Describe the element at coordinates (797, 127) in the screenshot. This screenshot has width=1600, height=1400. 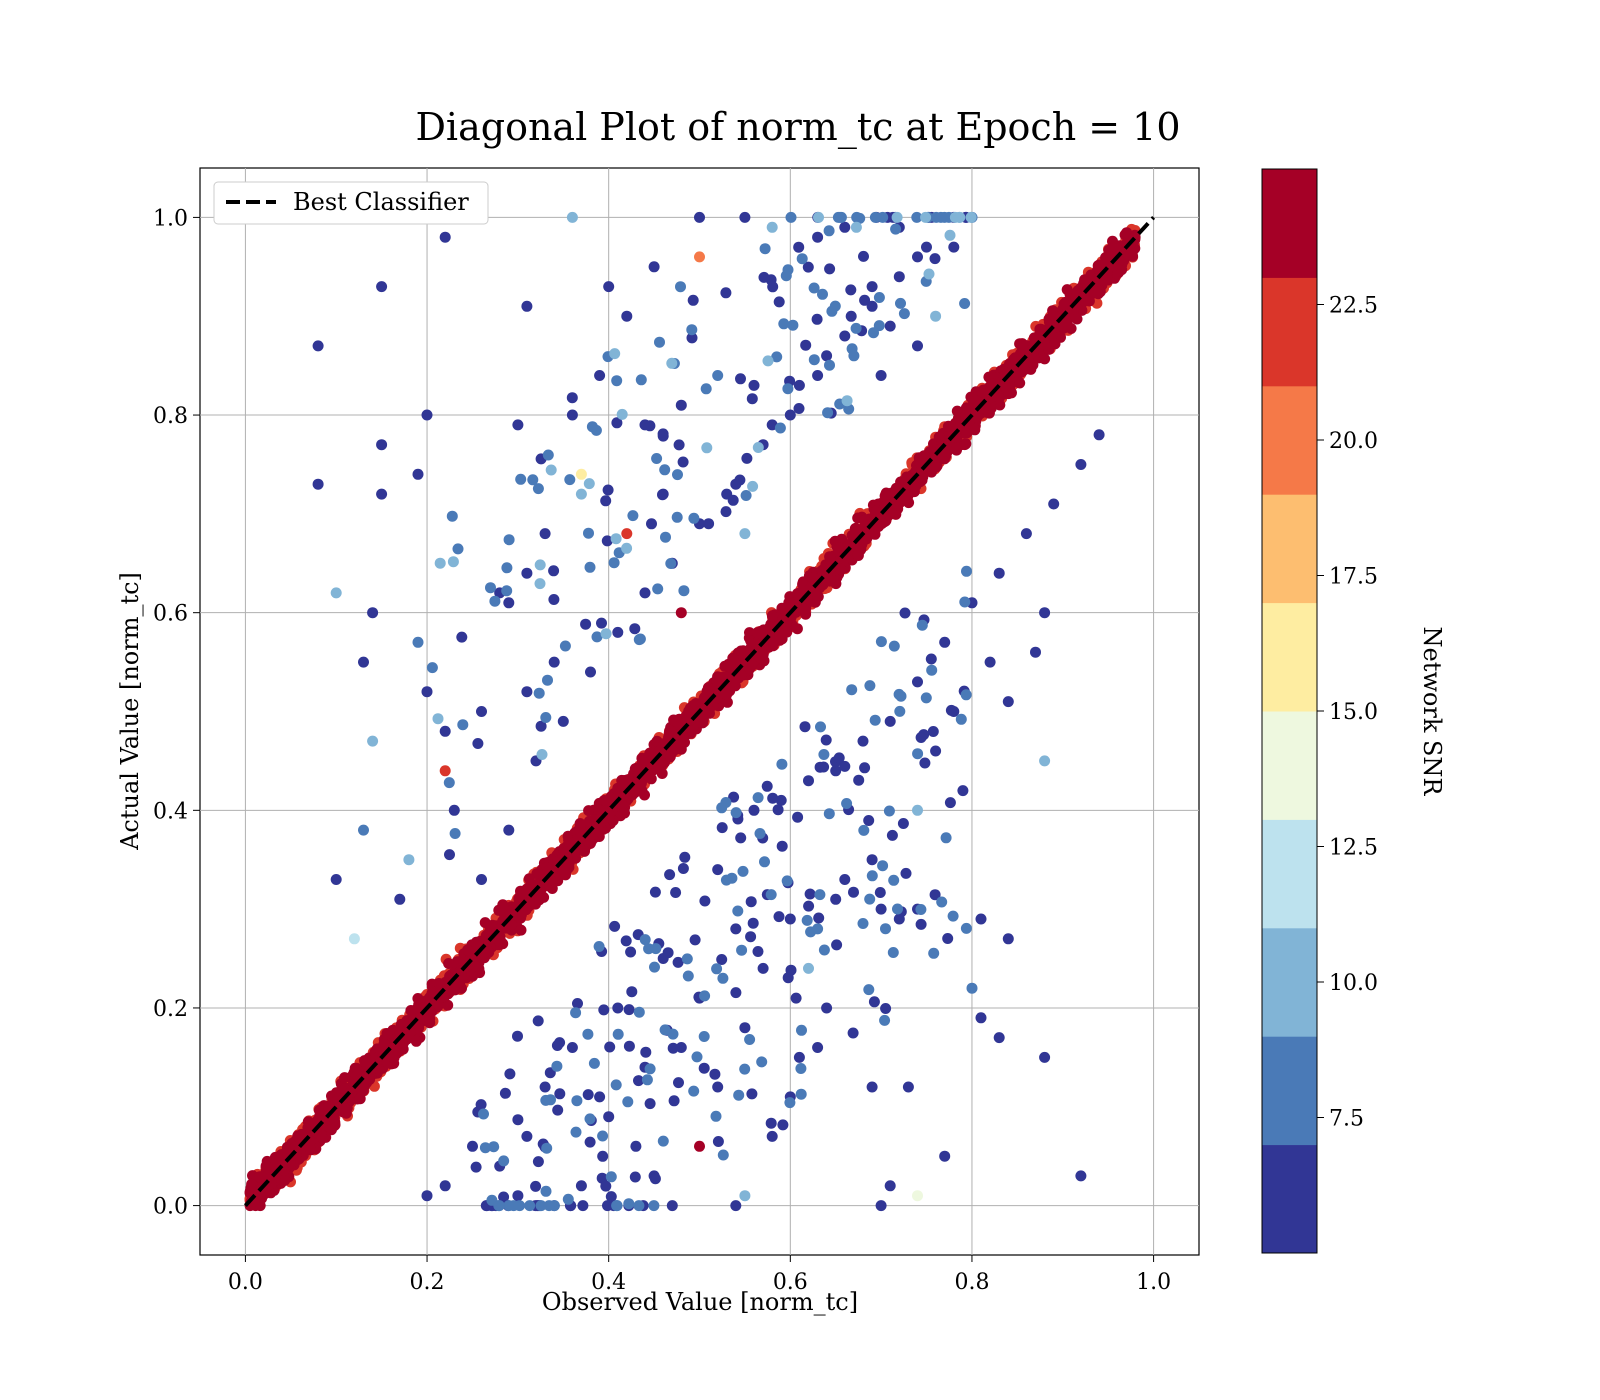
I see `chart-title: Diagonal Plot of norm_tc at Epoch = 10` at that location.